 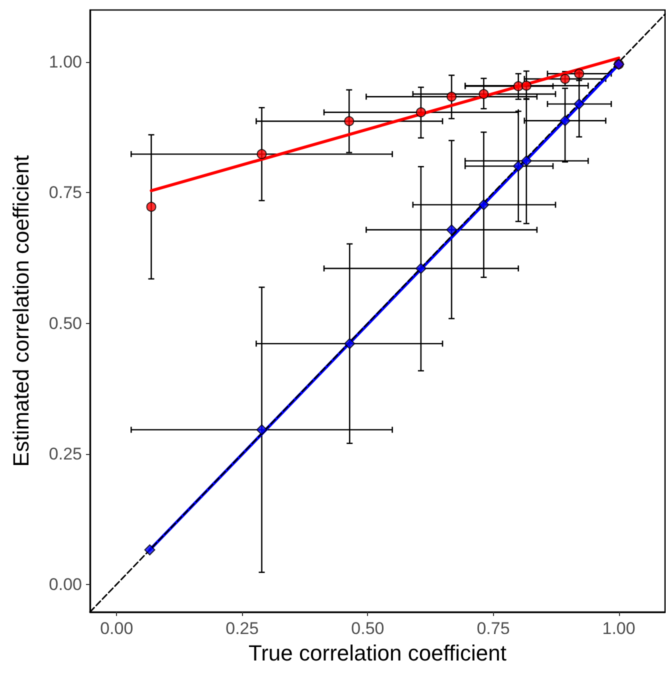 What do you see at coordinates (367, 628) in the screenshot?
I see `x-tick-label: 0.50` at bounding box center [367, 628].